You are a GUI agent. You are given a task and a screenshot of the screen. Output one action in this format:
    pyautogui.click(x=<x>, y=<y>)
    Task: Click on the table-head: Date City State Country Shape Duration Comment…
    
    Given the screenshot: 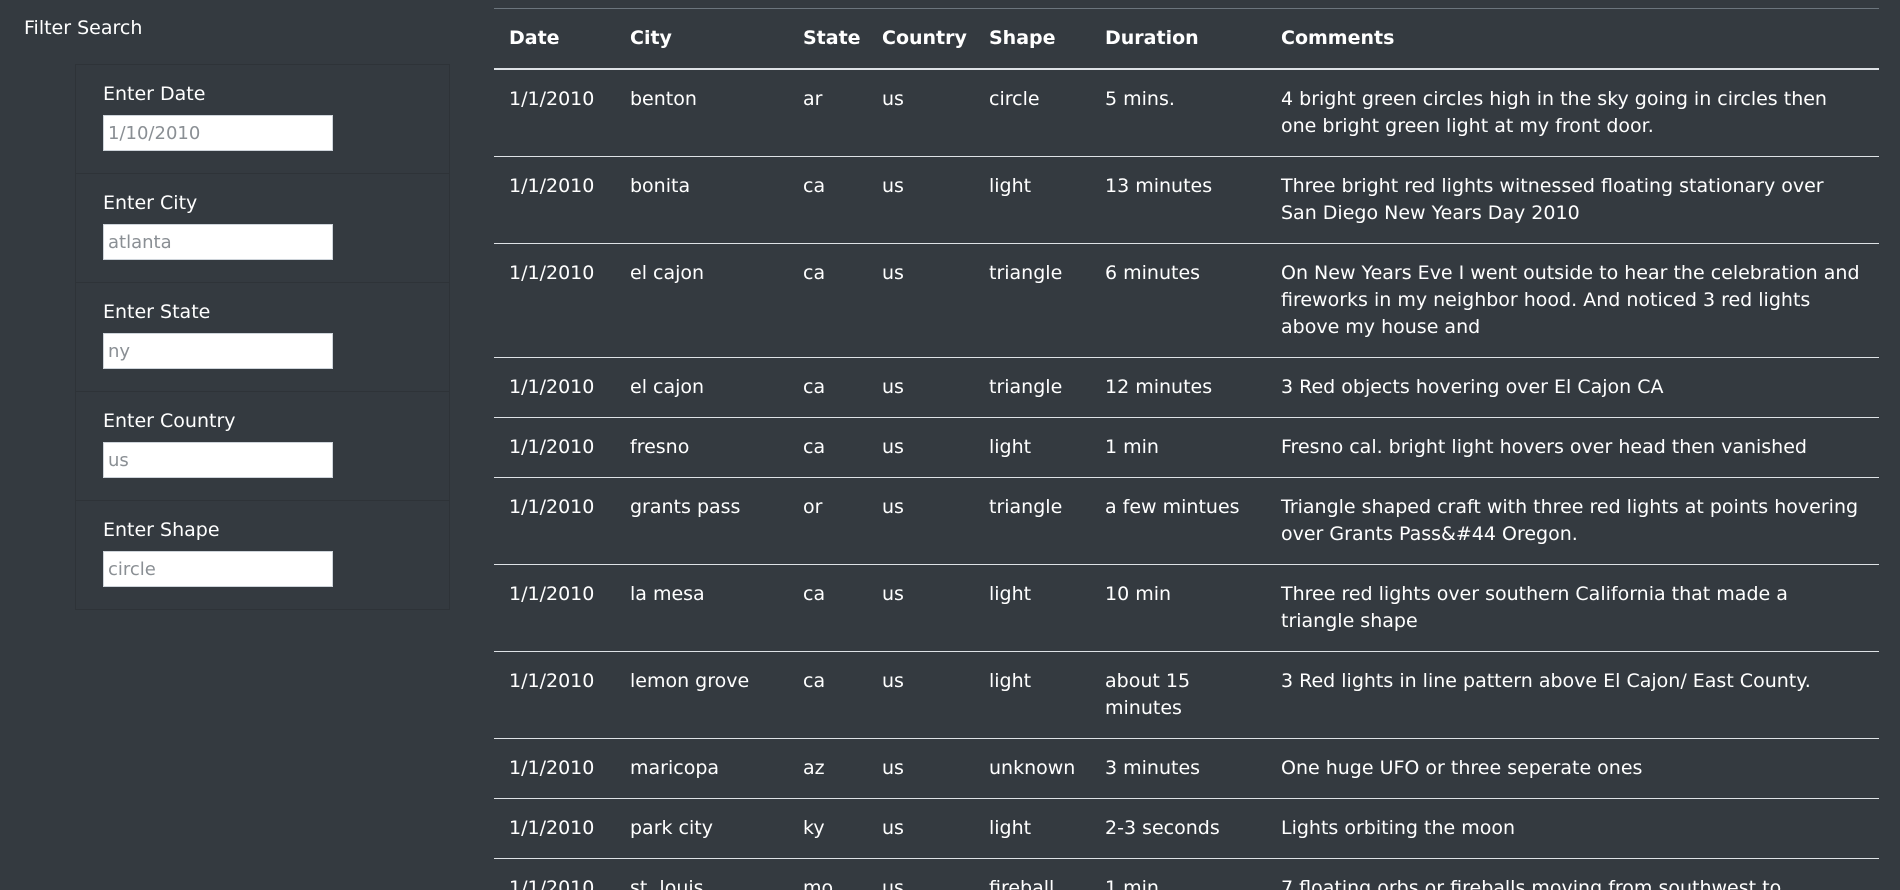 What is the action you would take?
    pyautogui.click(x=1186, y=39)
    